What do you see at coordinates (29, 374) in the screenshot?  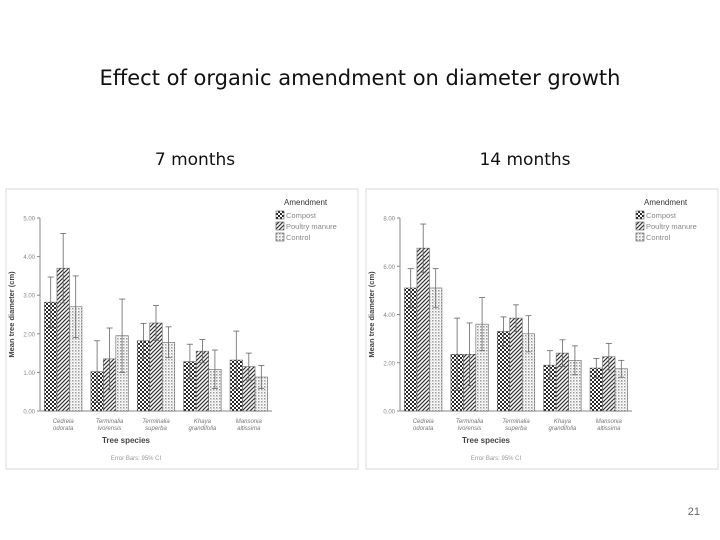 I see `y-tick-label: 1.00` at bounding box center [29, 374].